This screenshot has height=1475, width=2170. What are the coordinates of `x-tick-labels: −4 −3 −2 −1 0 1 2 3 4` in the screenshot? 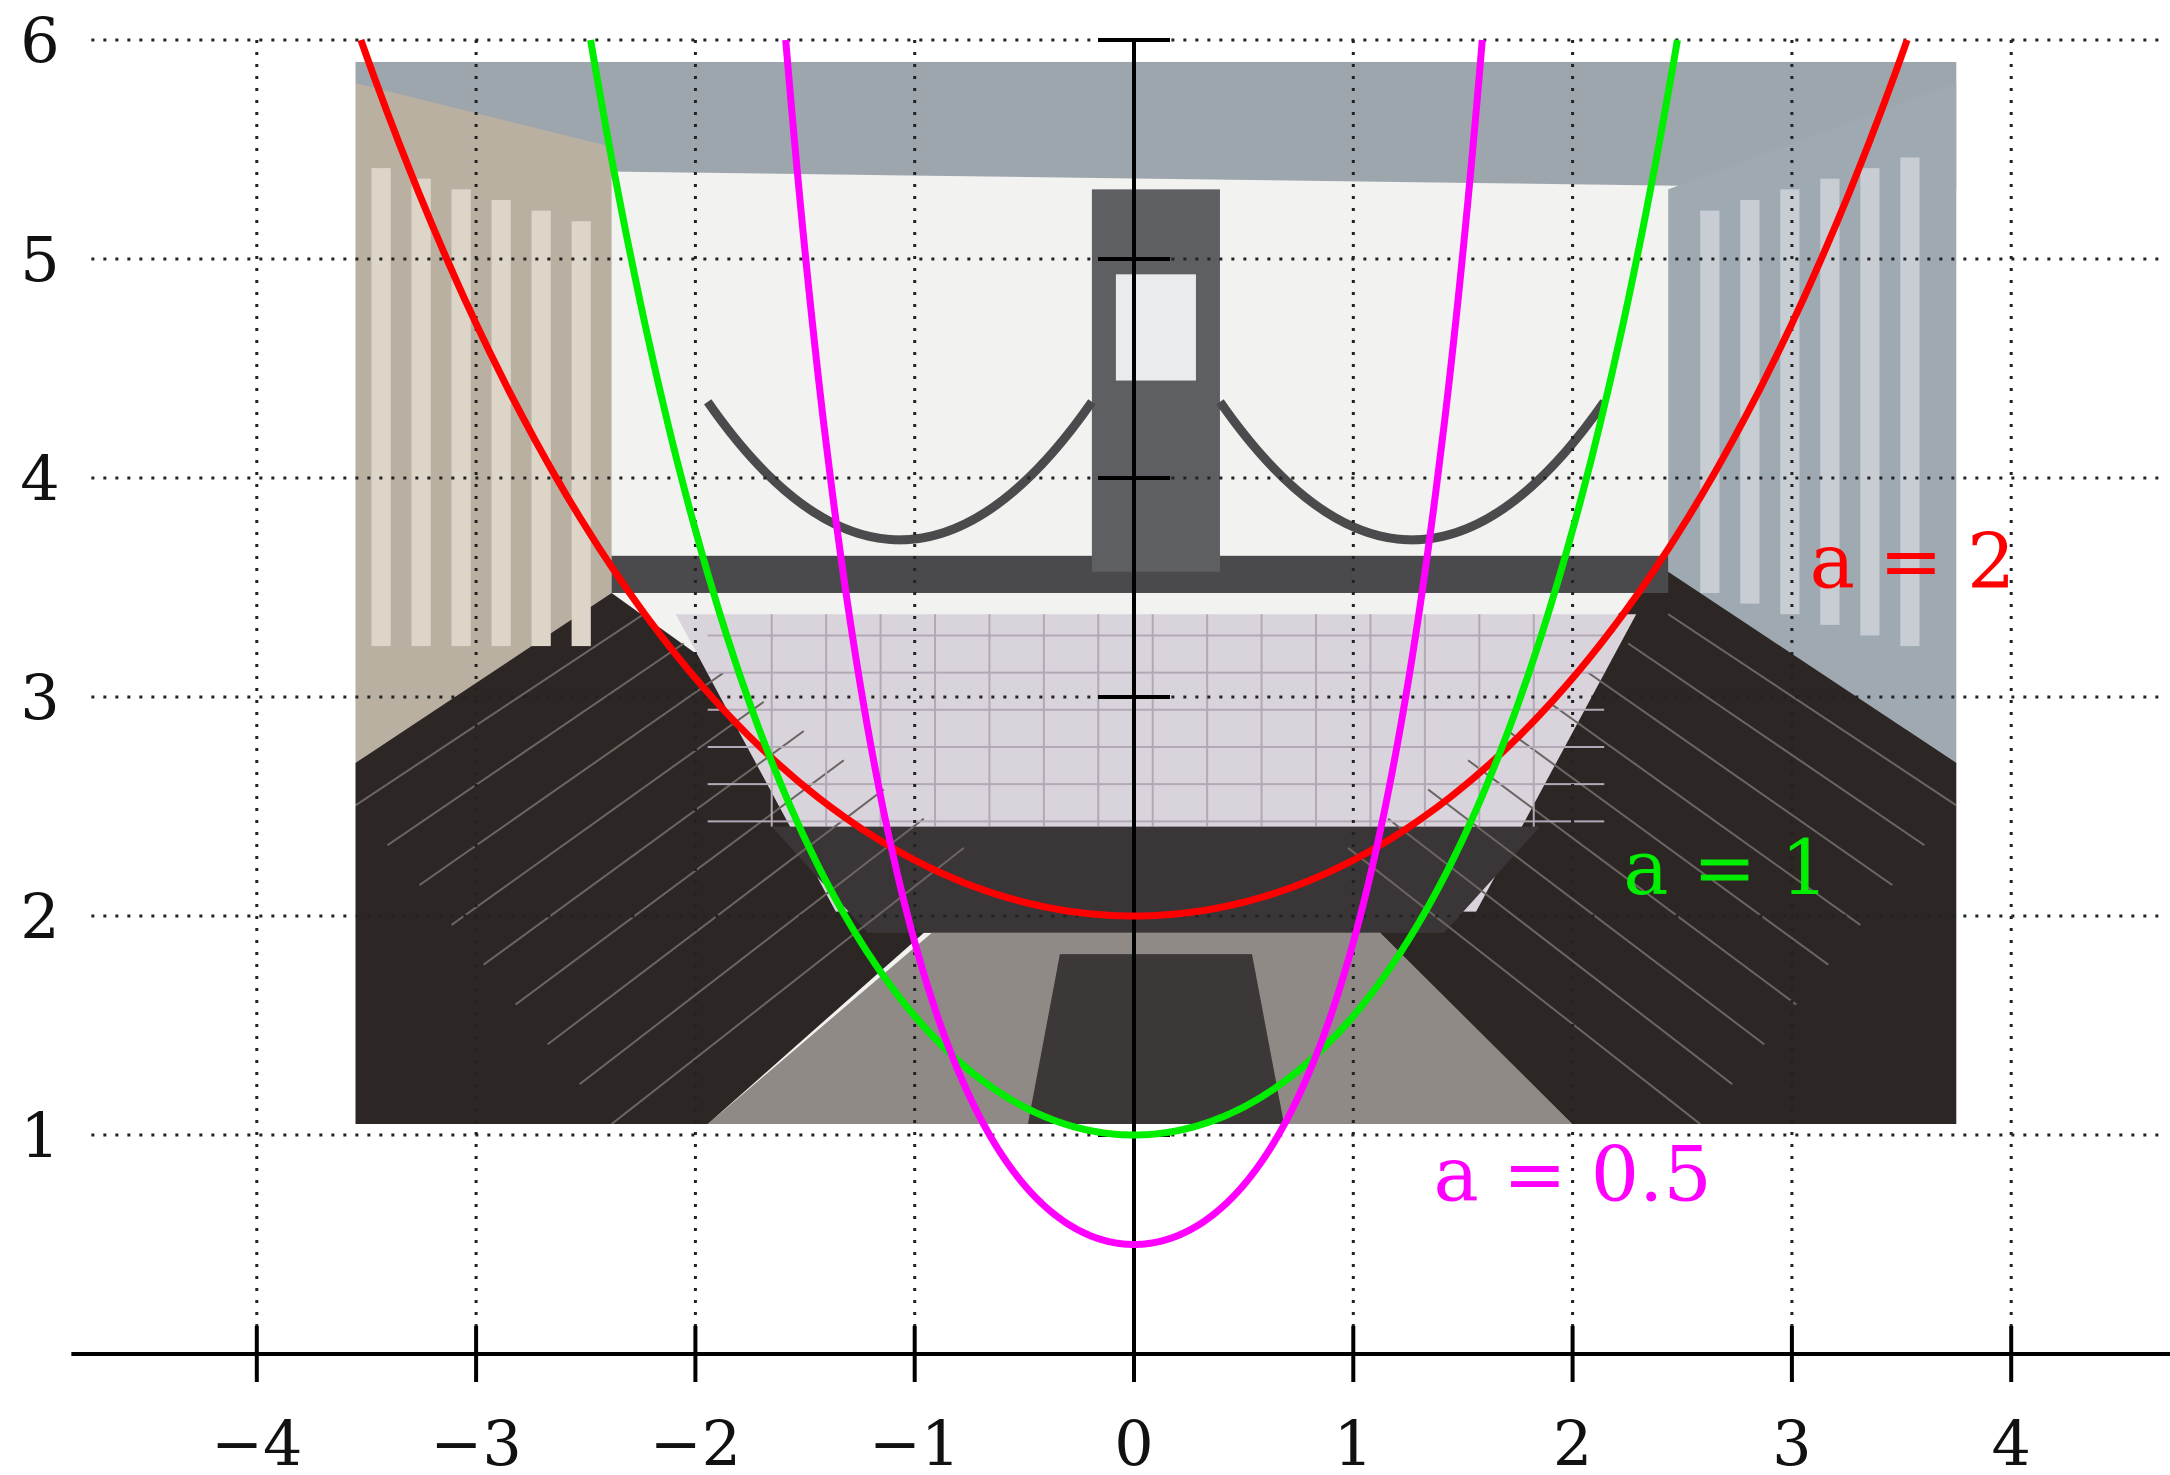 It's located at (1121, 1441).